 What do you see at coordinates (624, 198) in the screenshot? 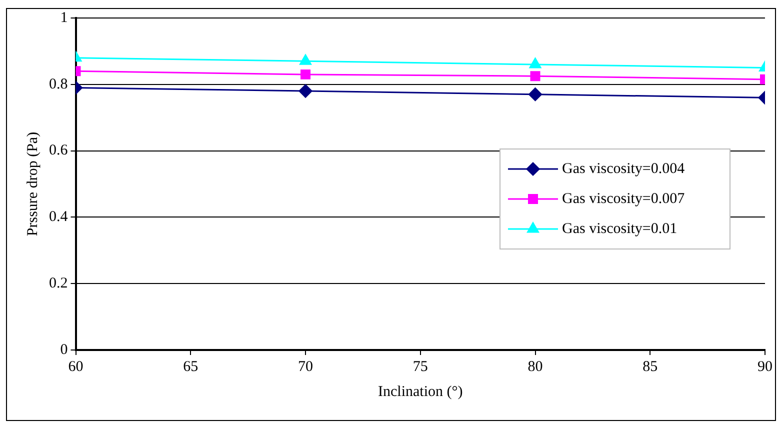
I see `legend-label: Gas viscosity=0.007` at bounding box center [624, 198].